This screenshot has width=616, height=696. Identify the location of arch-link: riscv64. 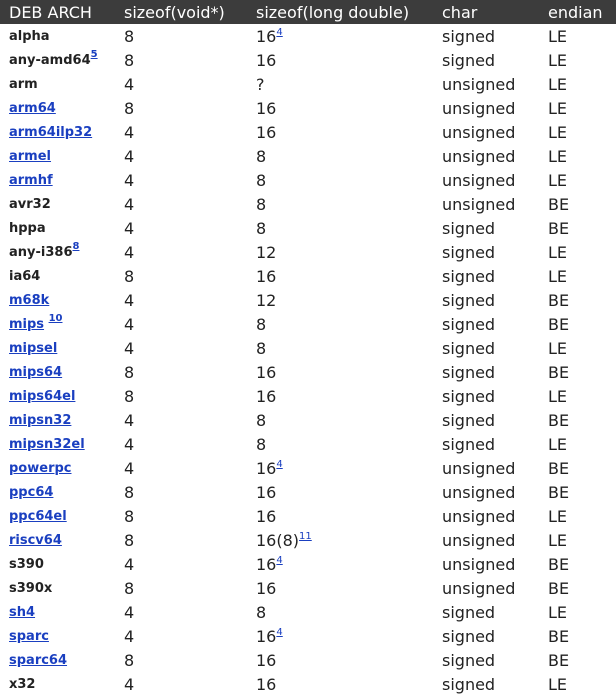
(35, 540).